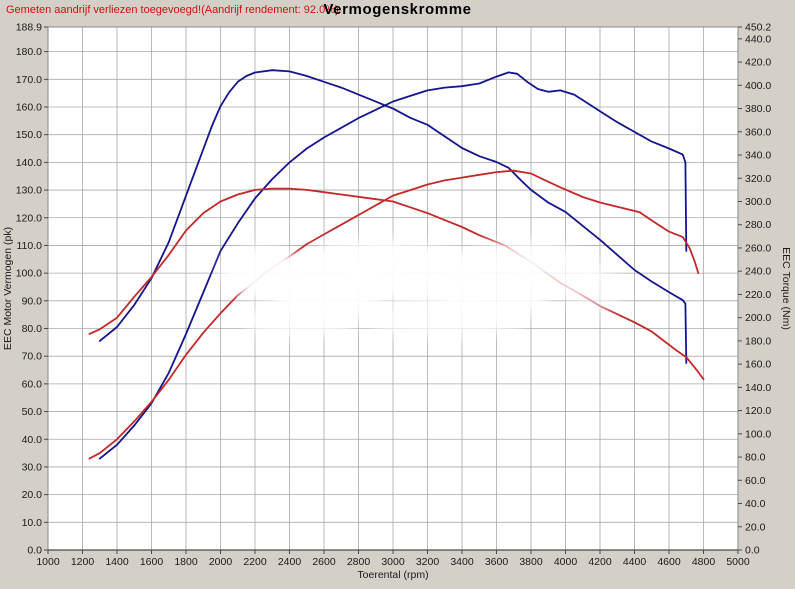 Image resolution: width=795 pixels, height=589 pixels. Describe the element at coordinates (758, 179) in the screenshot. I see `svg-text: 320.0` at that location.